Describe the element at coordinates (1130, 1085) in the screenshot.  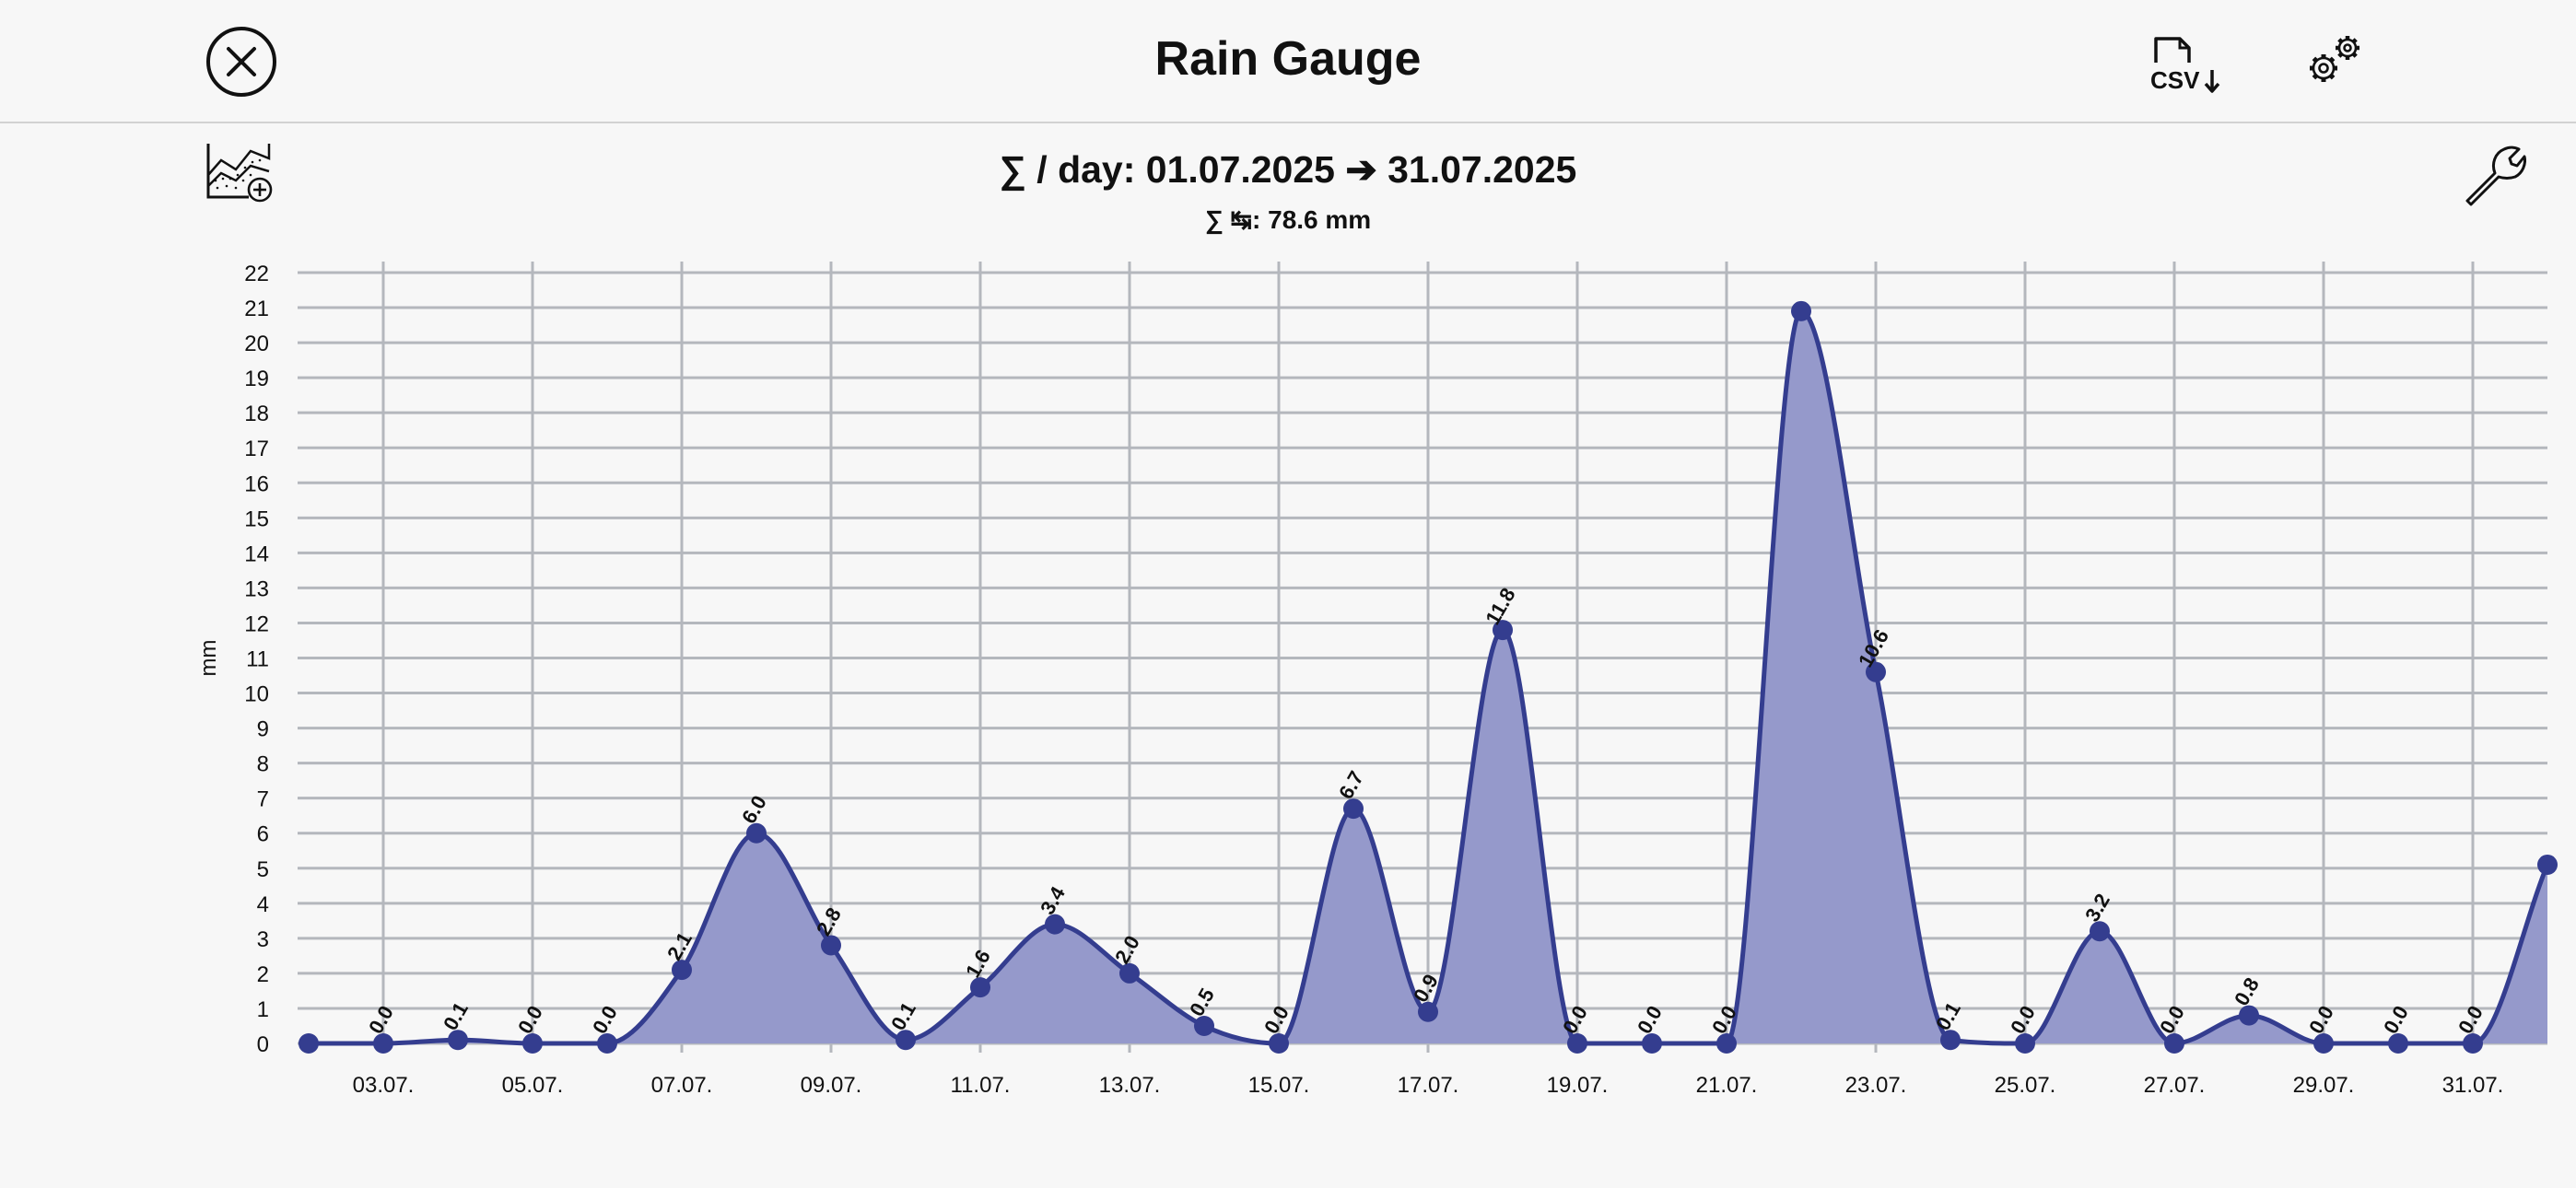
I see `x-tick-label: 13.07.` at that location.